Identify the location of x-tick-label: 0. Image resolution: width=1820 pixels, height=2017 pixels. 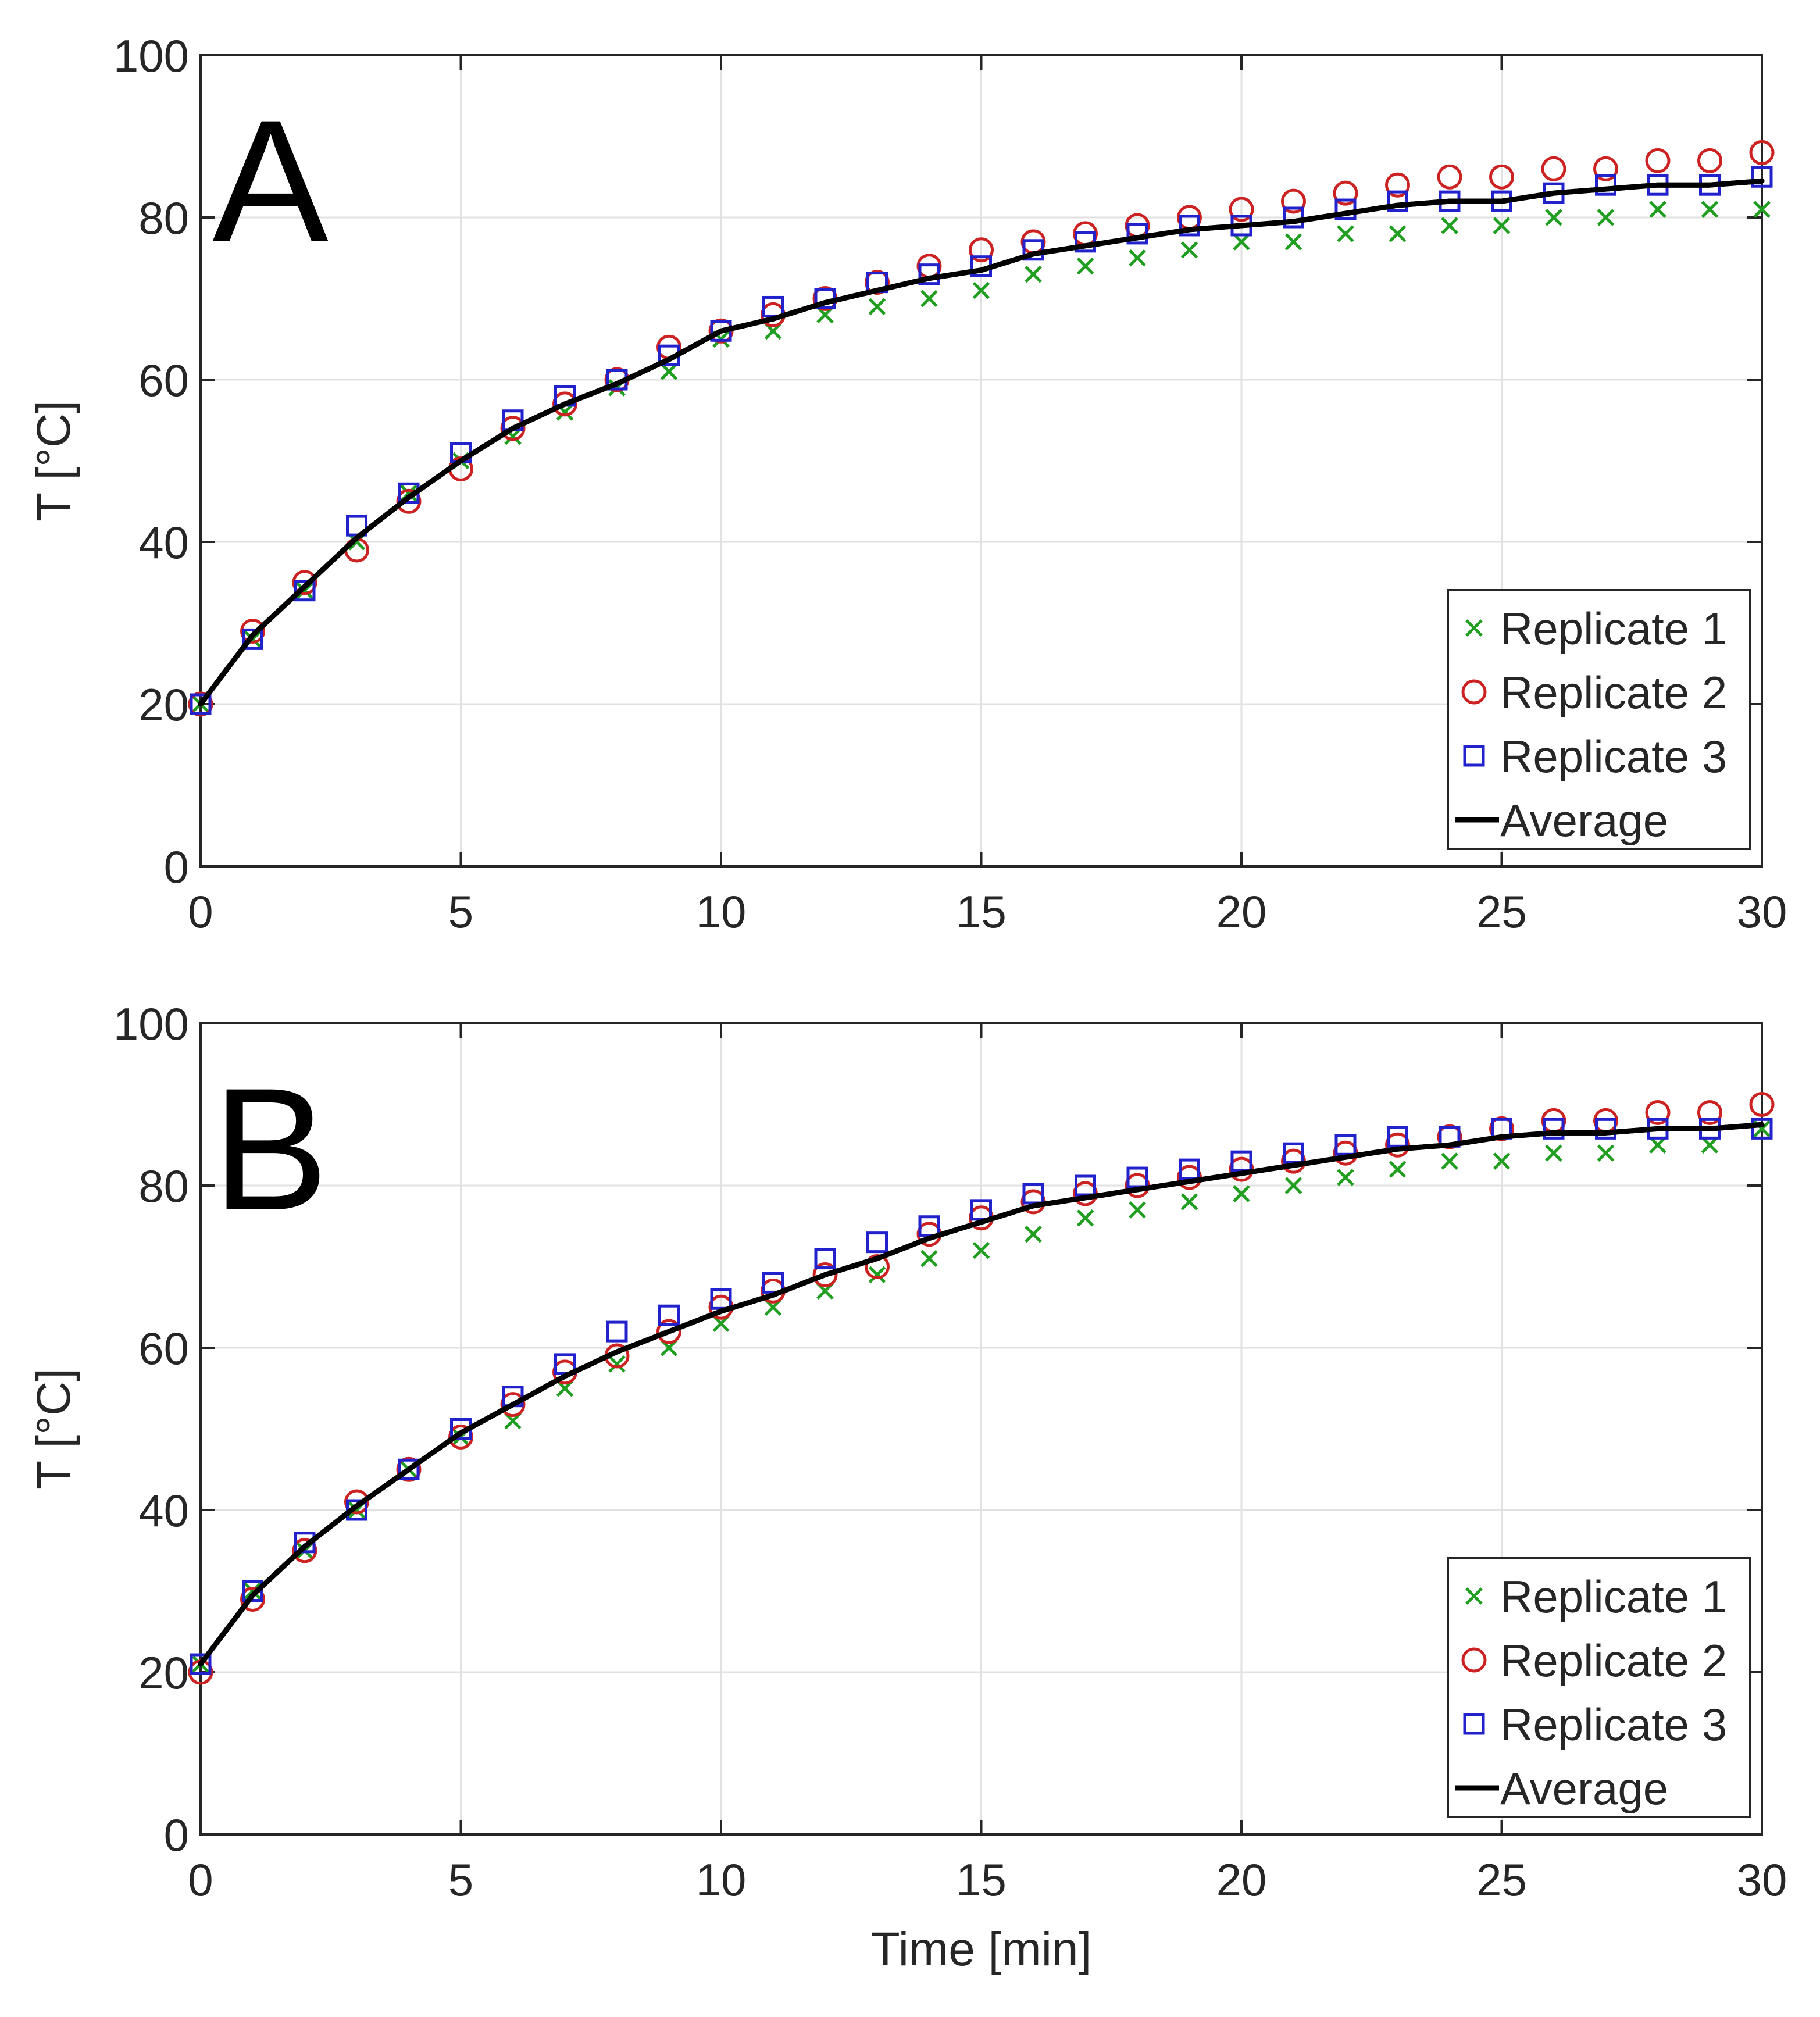
(200, 1879).